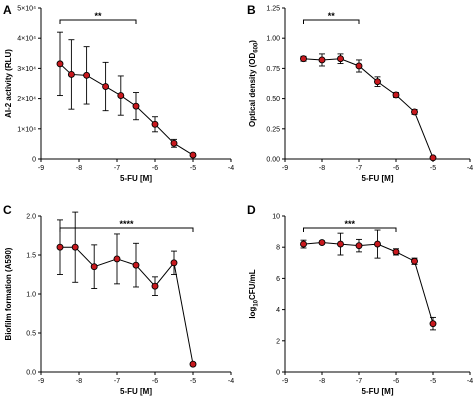 The height and width of the screenshot is (404, 474). What do you see at coordinates (7, 210) in the screenshot?
I see `panel-label: C` at bounding box center [7, 210].